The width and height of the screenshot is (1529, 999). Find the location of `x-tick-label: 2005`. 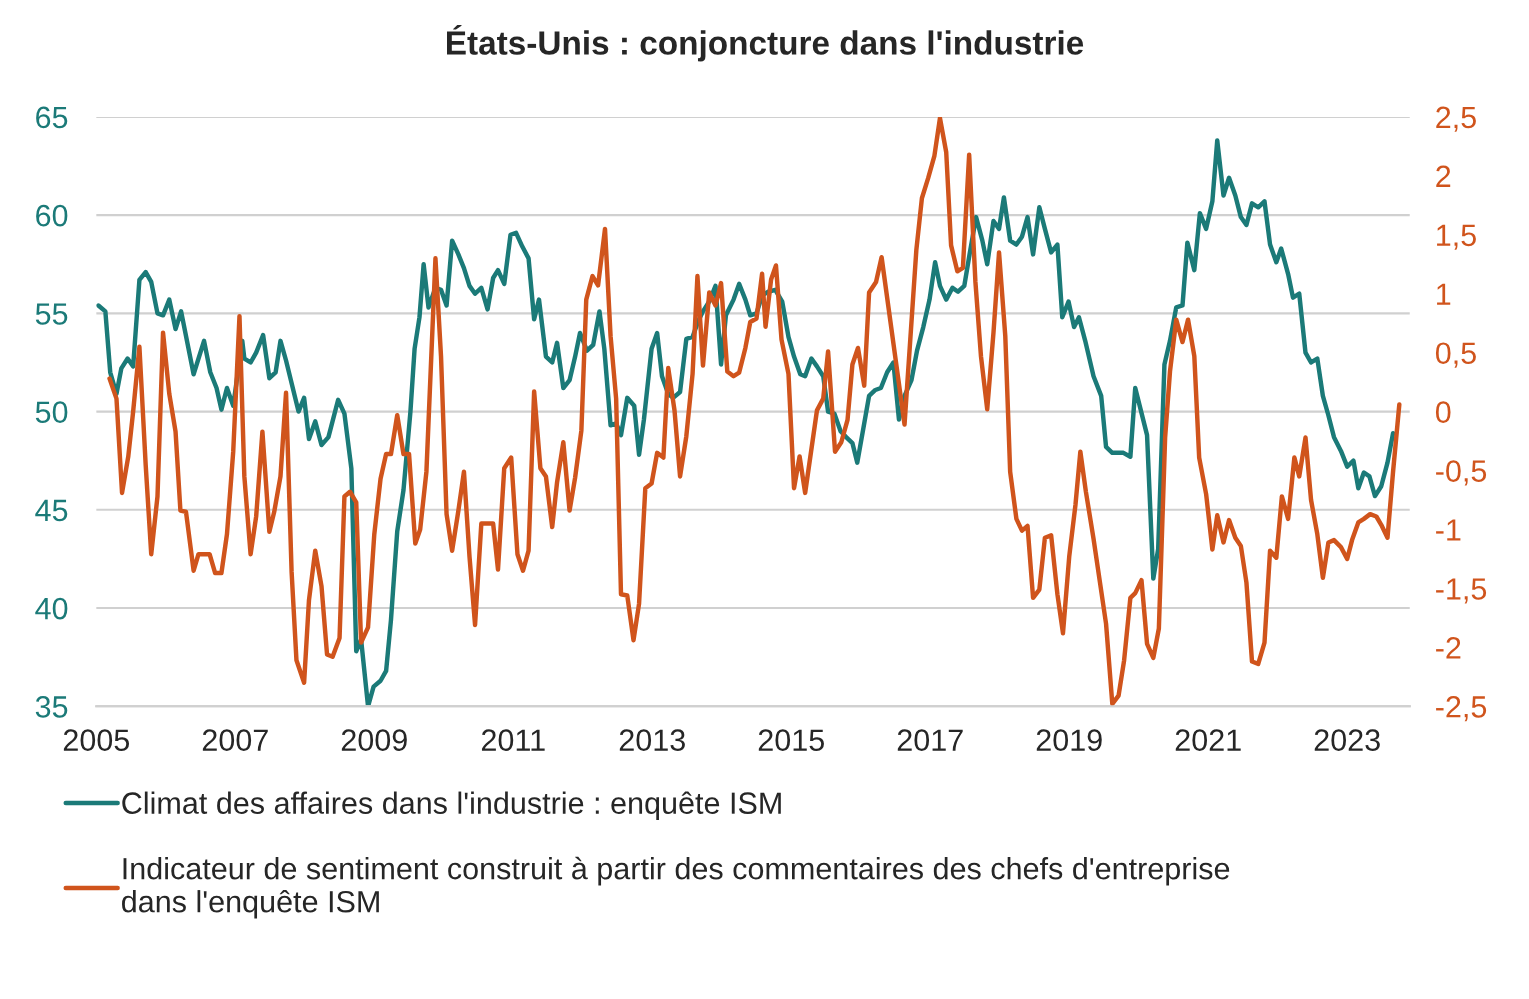

x-tick-label: 2005 is located at coordinates (96, 740).